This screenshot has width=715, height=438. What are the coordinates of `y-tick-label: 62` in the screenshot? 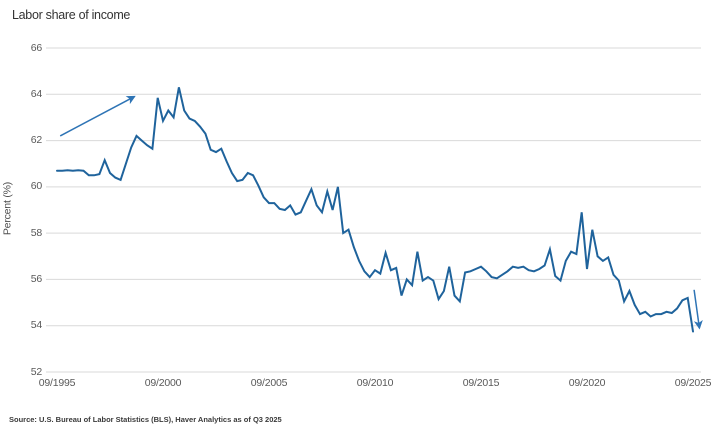 It's located at (36, 140).